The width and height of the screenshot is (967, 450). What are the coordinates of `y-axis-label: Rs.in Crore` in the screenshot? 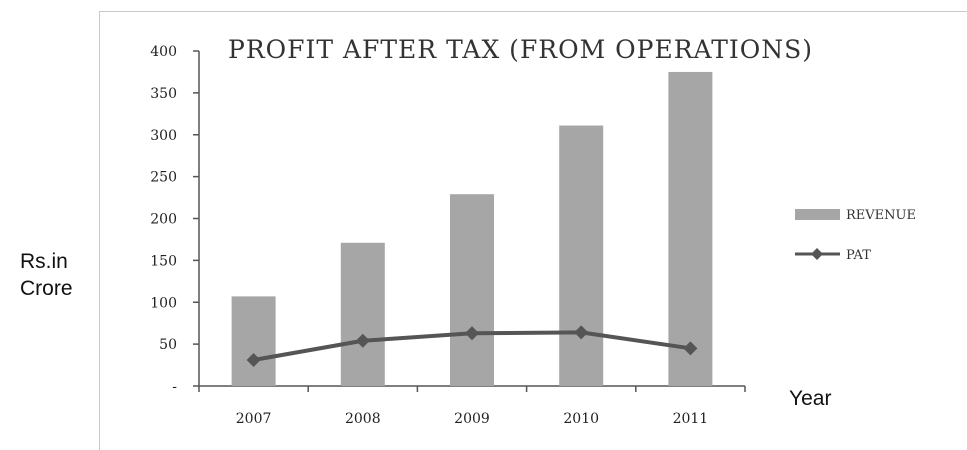 It's located at (46, 275).